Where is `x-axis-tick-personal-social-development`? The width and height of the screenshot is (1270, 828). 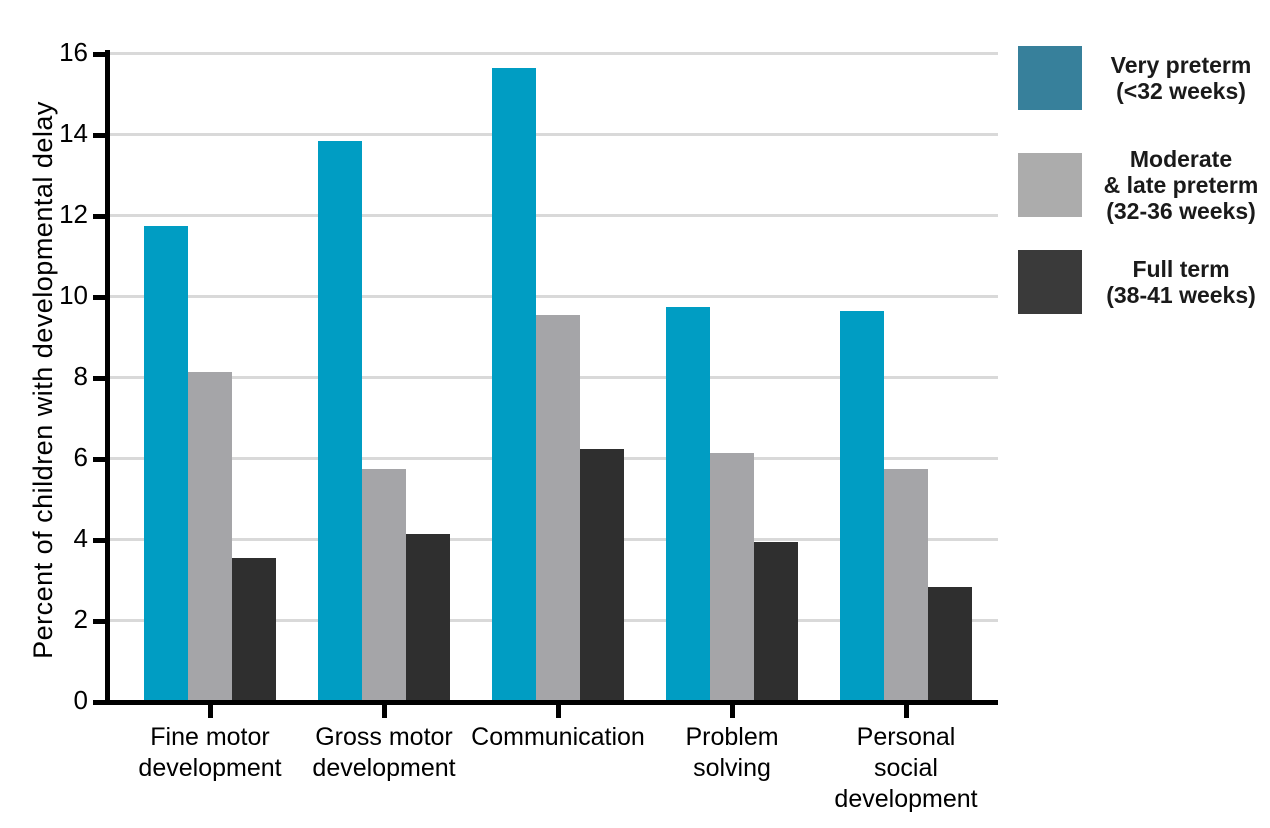 x-axis-tick-personal-social-development is located at coordinates (906, 711).